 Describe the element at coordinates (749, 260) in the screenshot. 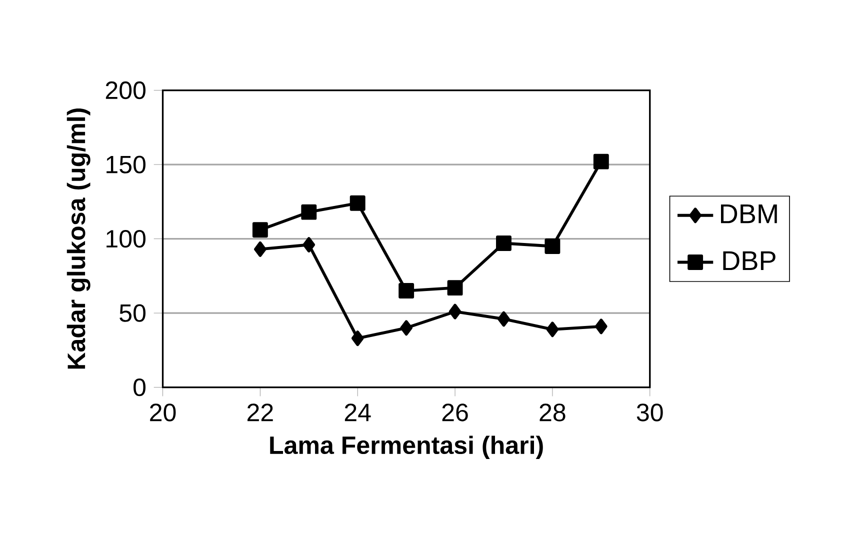

I see `legend-label: DBP` at that location.